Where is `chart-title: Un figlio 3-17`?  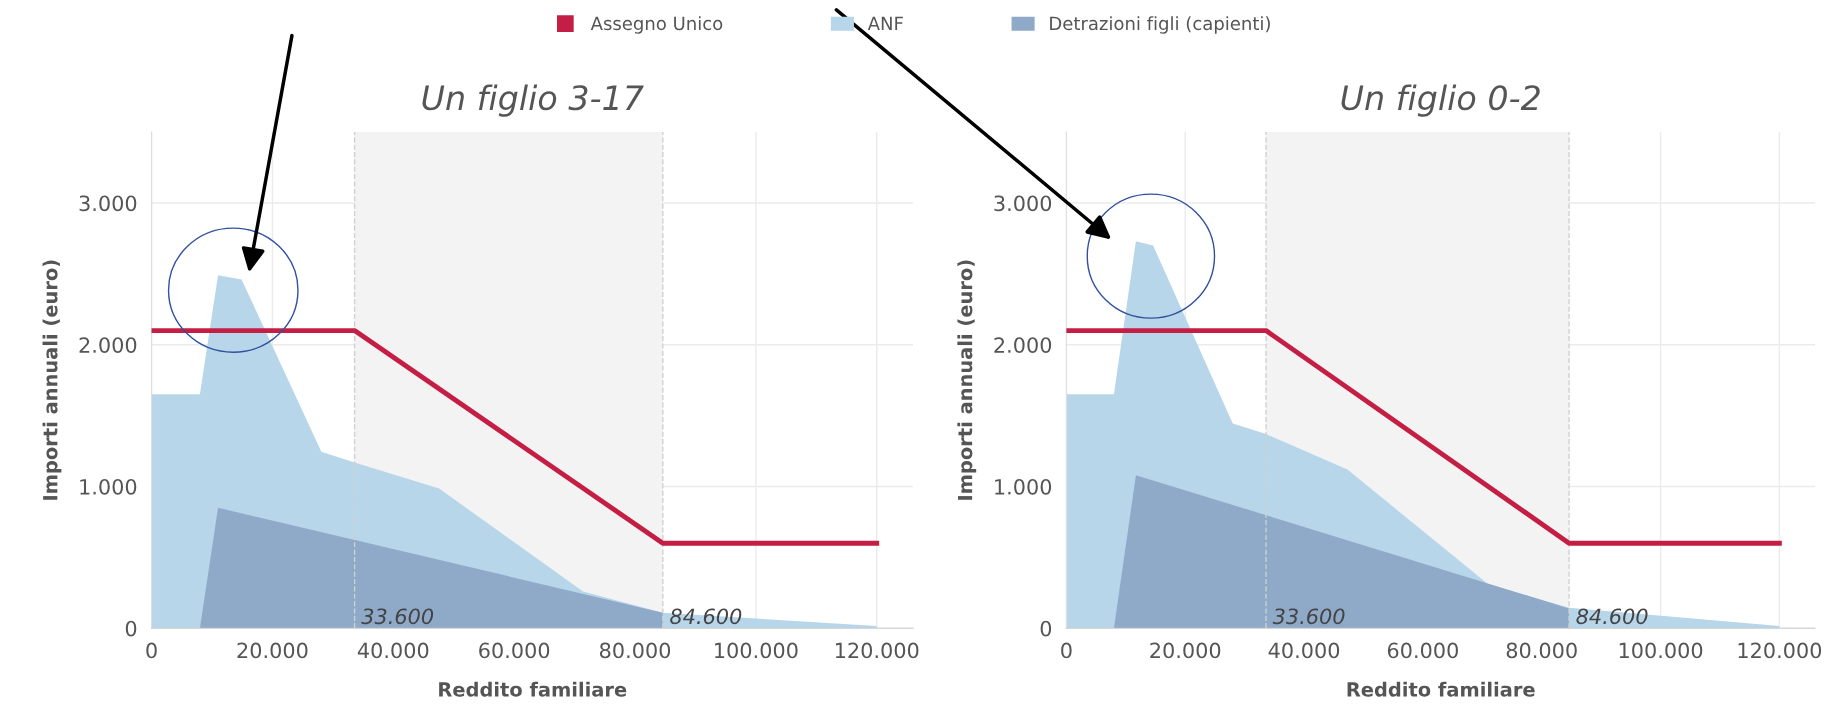
chart-title: Un figlio 3-17 is located at coordinates (533, 100).